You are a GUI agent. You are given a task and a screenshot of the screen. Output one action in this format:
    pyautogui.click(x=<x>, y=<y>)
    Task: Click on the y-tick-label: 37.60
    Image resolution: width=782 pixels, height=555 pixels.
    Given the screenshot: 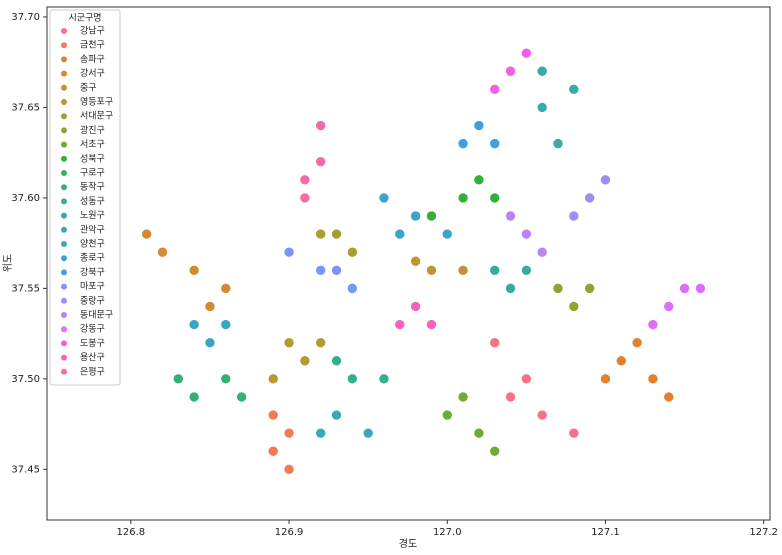 What is the action you would take?
    pyautogui.click(x=25, y=198)
    